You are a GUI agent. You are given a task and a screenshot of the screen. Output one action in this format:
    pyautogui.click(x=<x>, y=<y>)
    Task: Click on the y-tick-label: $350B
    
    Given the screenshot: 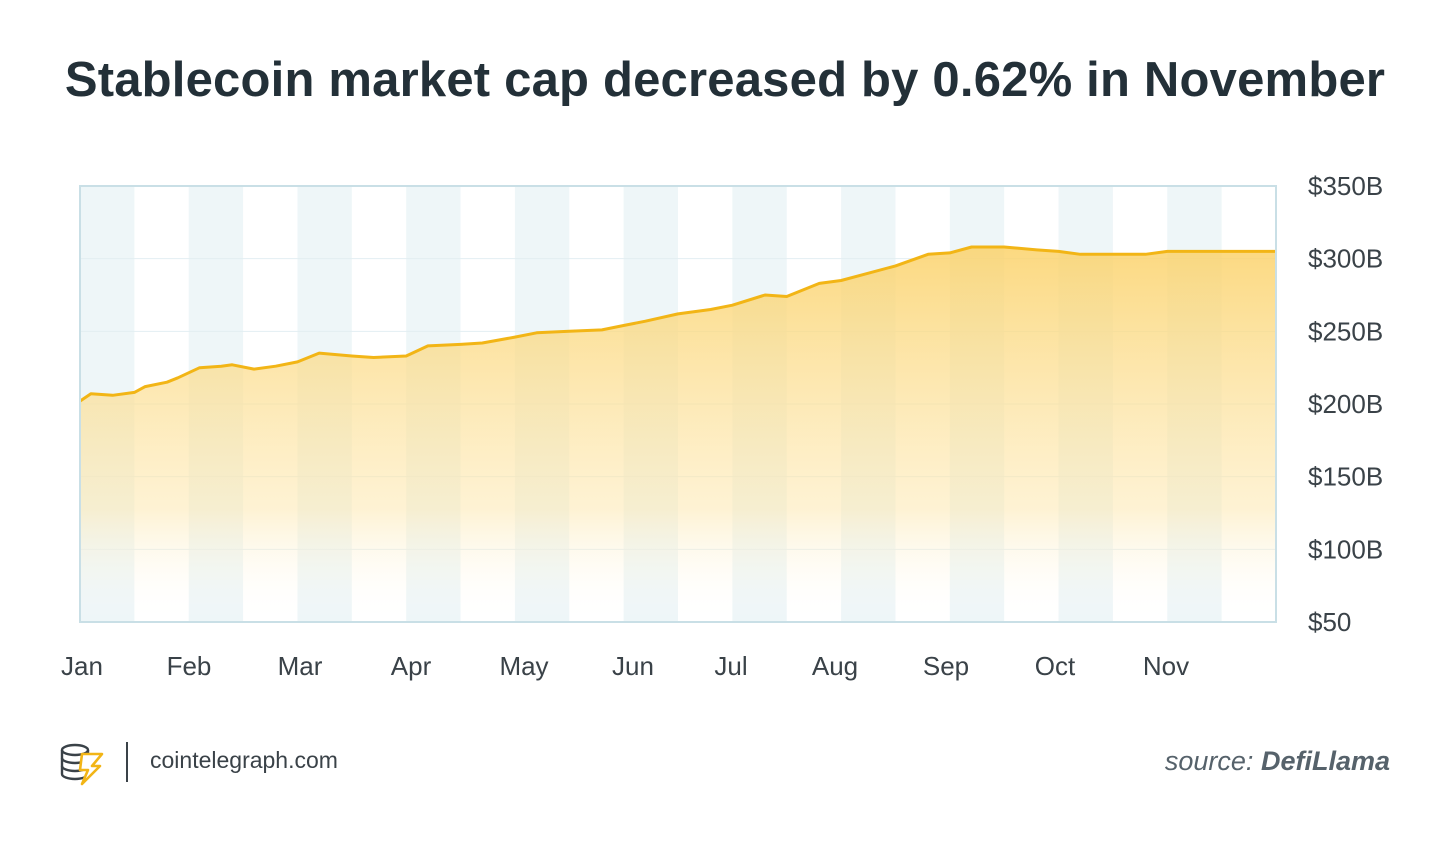 What is the action you would take?
    pyautogui.click(x=1345, y=186)
    